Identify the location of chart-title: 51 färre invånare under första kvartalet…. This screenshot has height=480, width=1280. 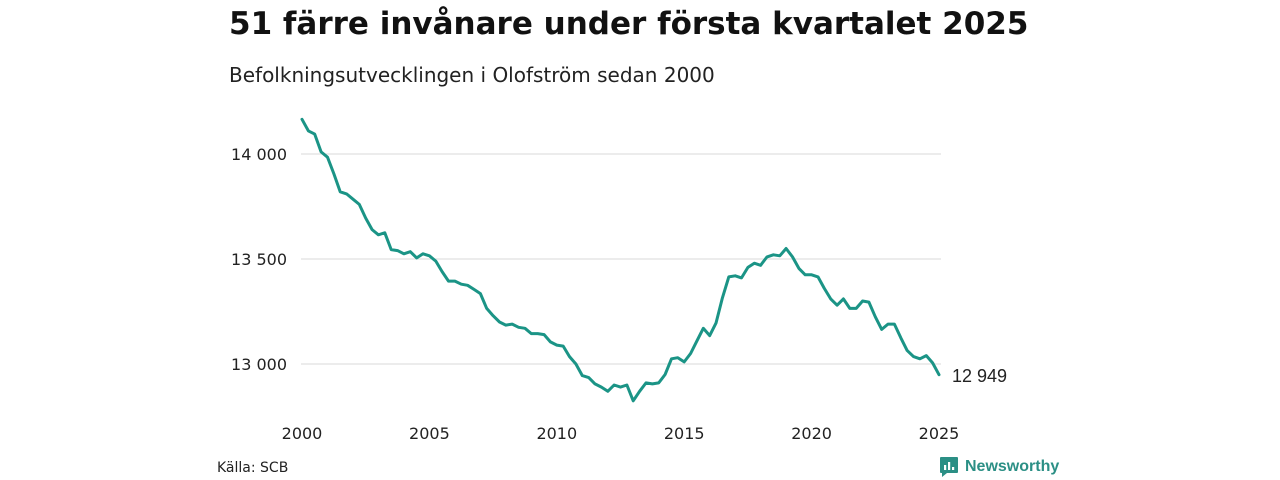
(629, 24).